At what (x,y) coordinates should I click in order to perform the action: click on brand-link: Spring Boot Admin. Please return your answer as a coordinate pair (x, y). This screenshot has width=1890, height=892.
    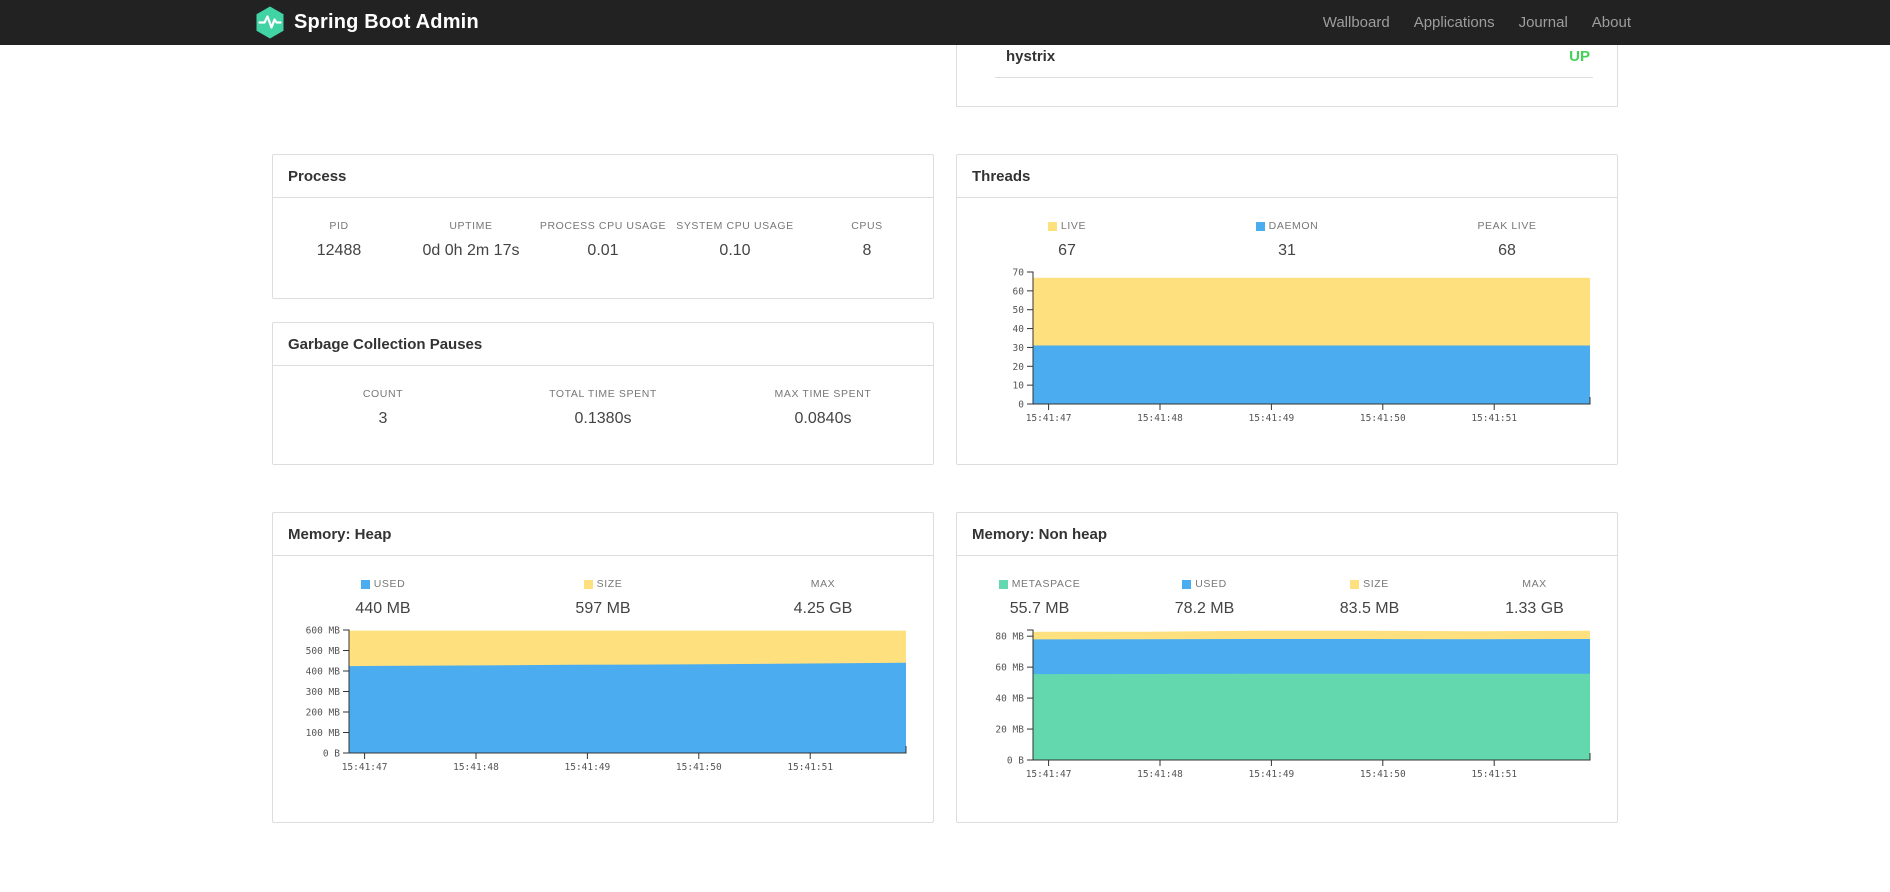
    Looking at the image, I should click on (367, 22).